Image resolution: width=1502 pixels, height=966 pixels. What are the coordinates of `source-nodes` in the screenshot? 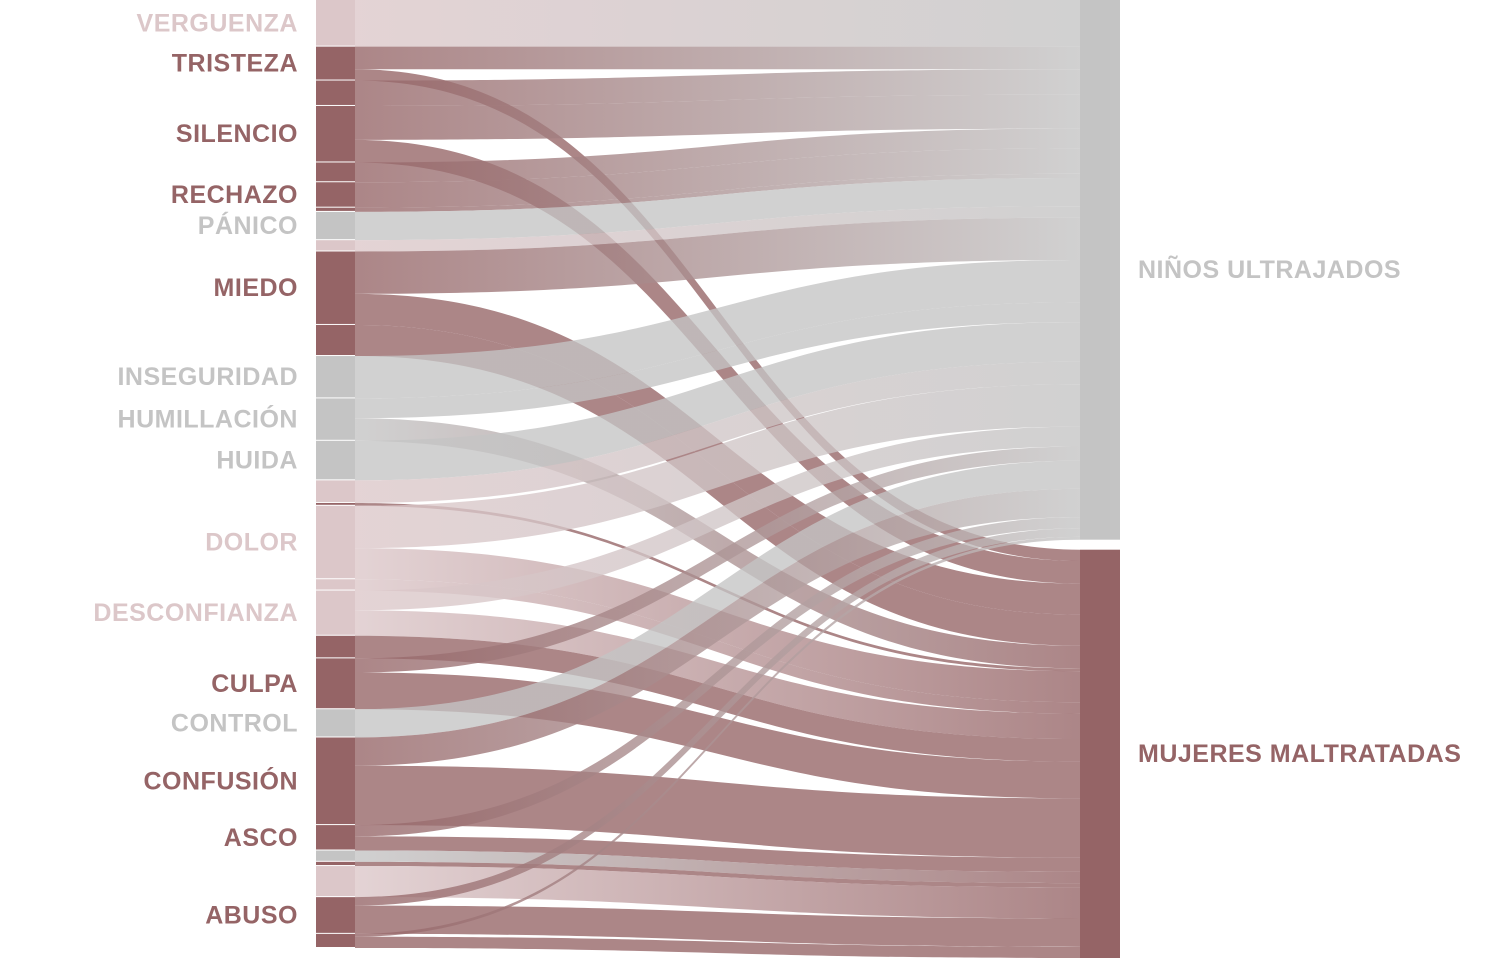 It's located at (335, 473).